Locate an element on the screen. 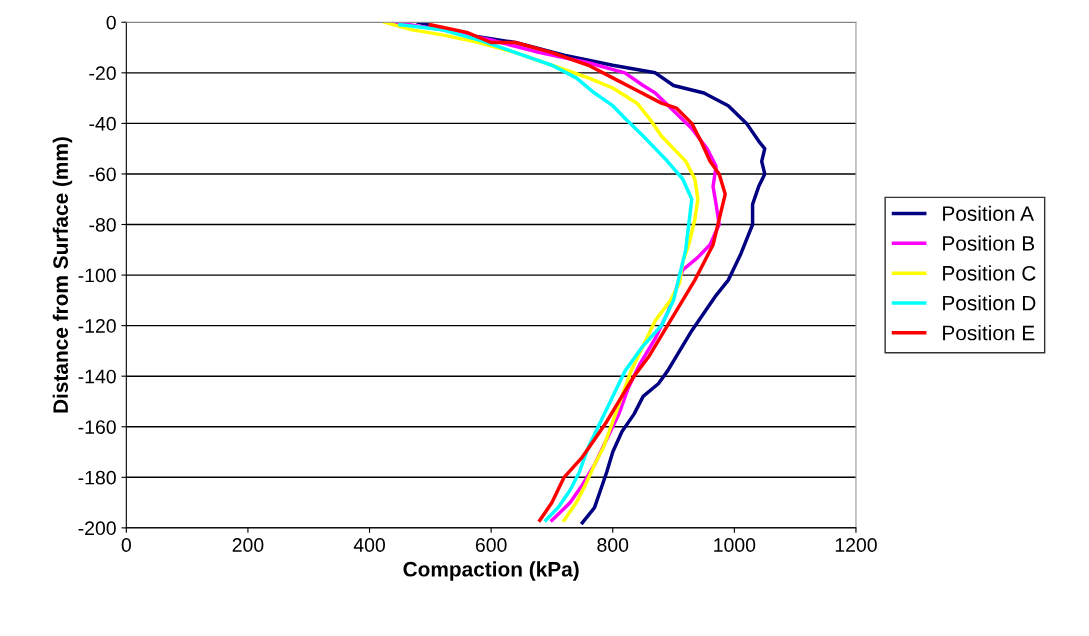  y-tick-label: -140 is located at coordinates (97, 376).